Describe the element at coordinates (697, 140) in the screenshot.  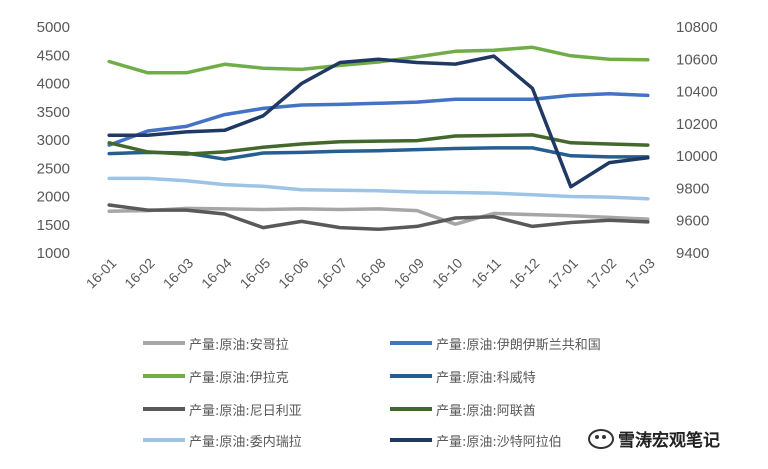
I see `right-axis: 10800 10600 10400 10200 10000 9800 9600 9400` at that location.